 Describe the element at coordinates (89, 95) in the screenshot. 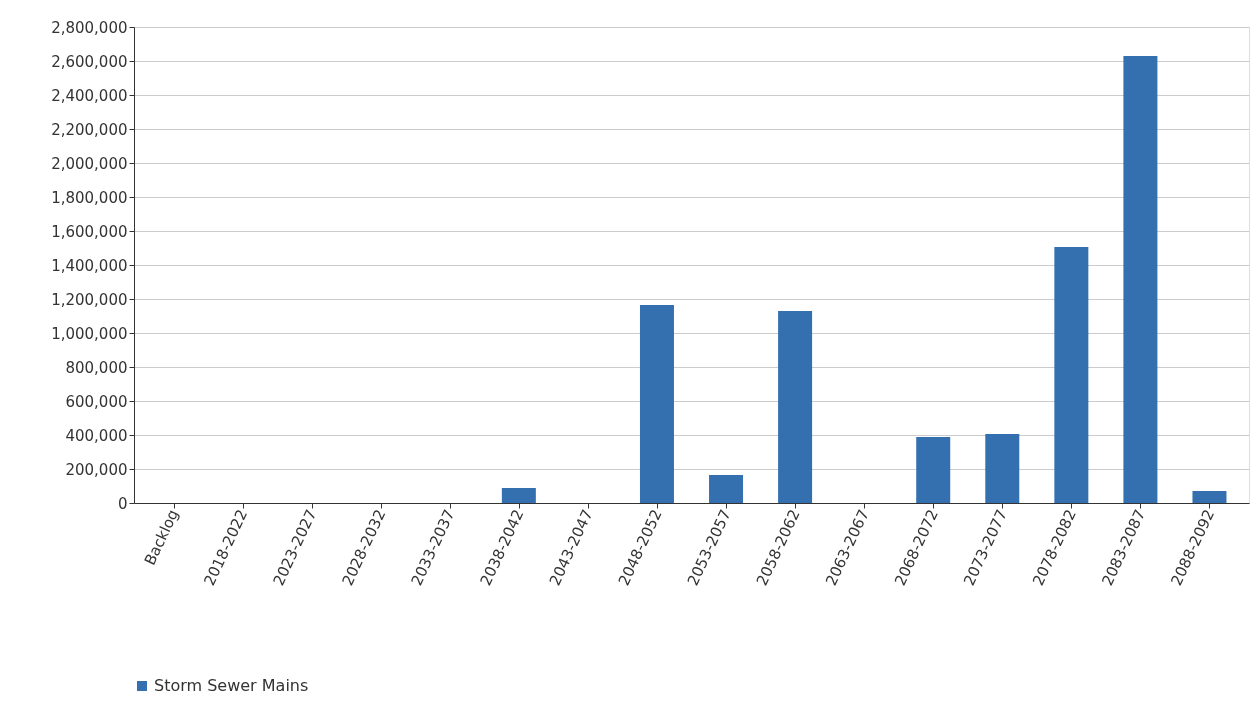

I see `y-tick-label: 2,400,000` at that location.